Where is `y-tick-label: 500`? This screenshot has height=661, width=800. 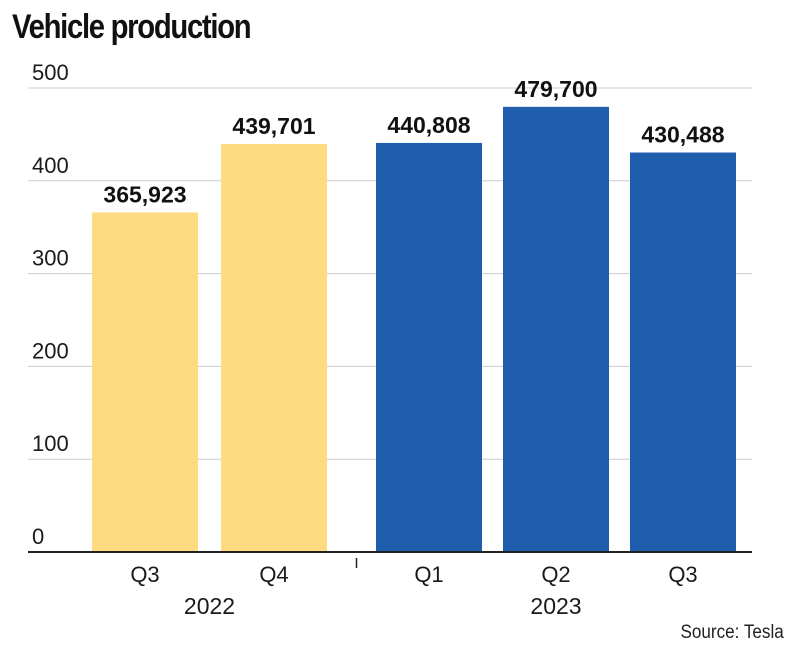 y-tick-label: 500 is located at coordinates (50, 72).